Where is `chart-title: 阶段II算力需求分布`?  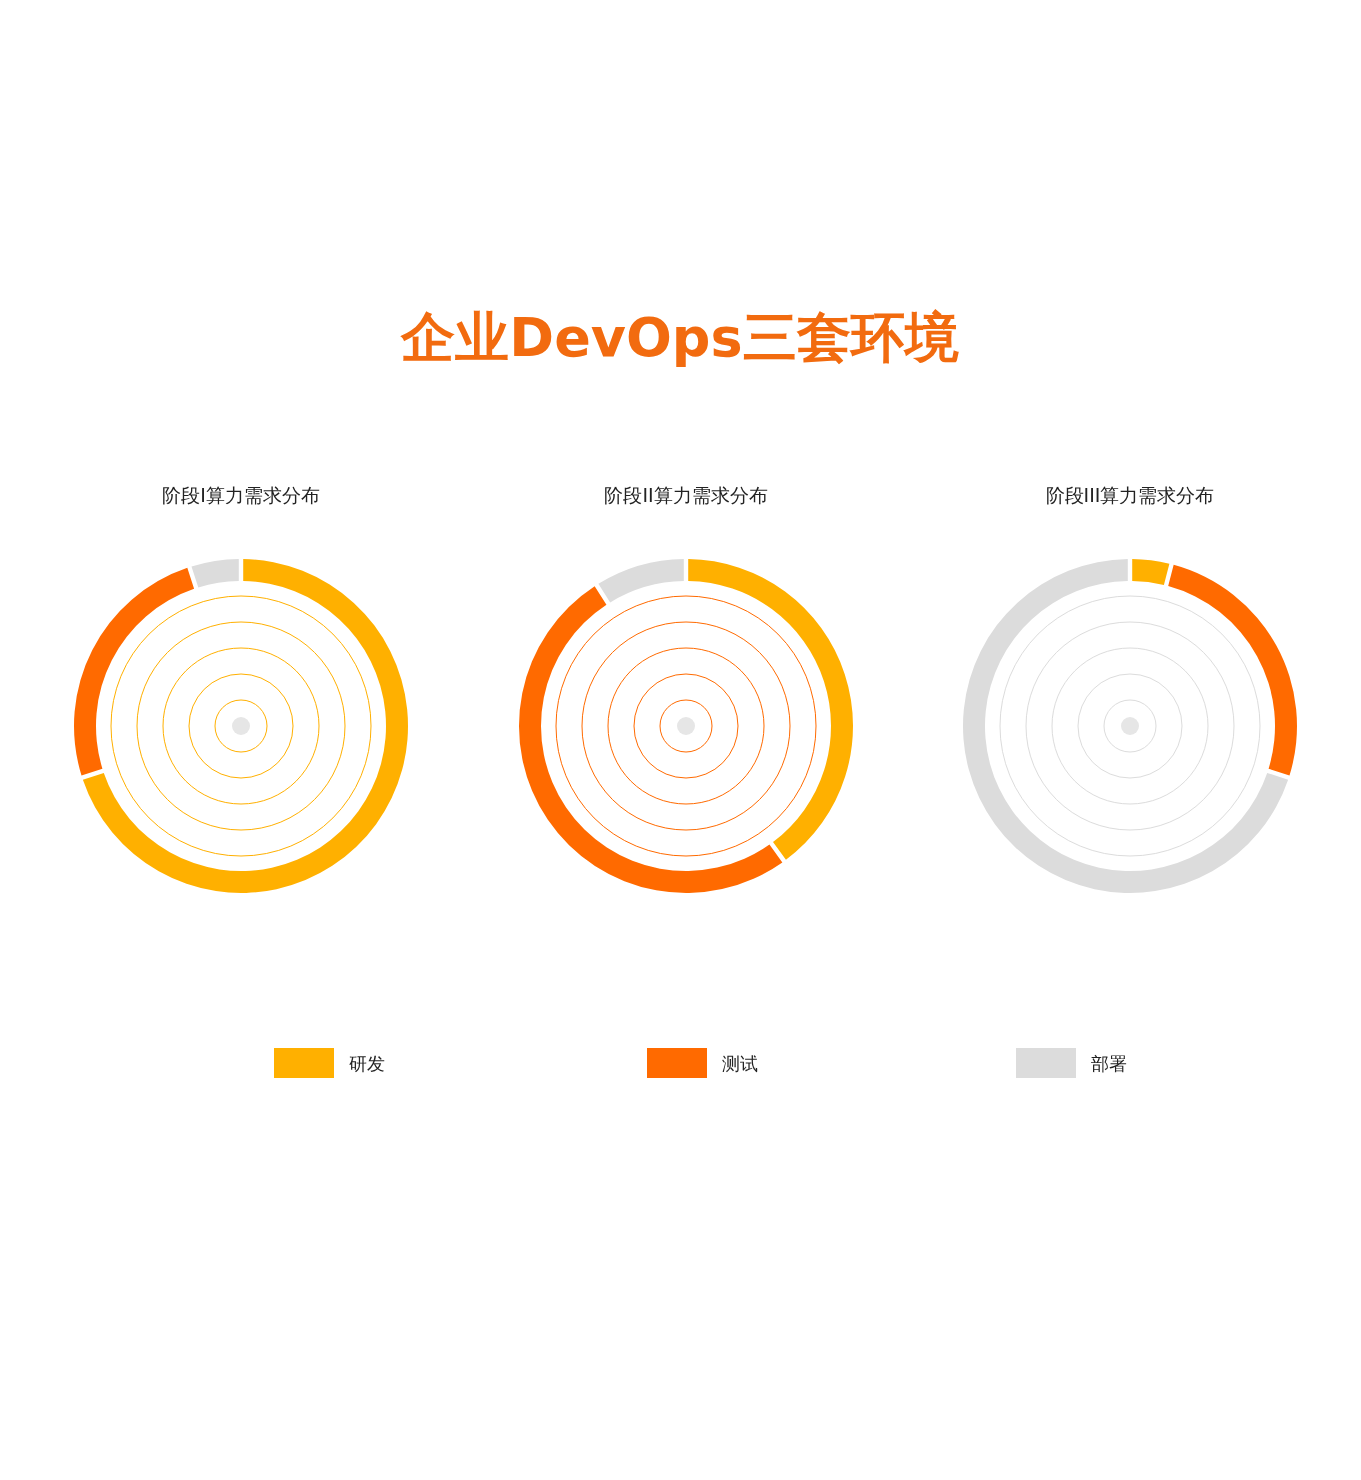
chart-title: 阶段II算力需求分布 is located at coordinates (686, 495).